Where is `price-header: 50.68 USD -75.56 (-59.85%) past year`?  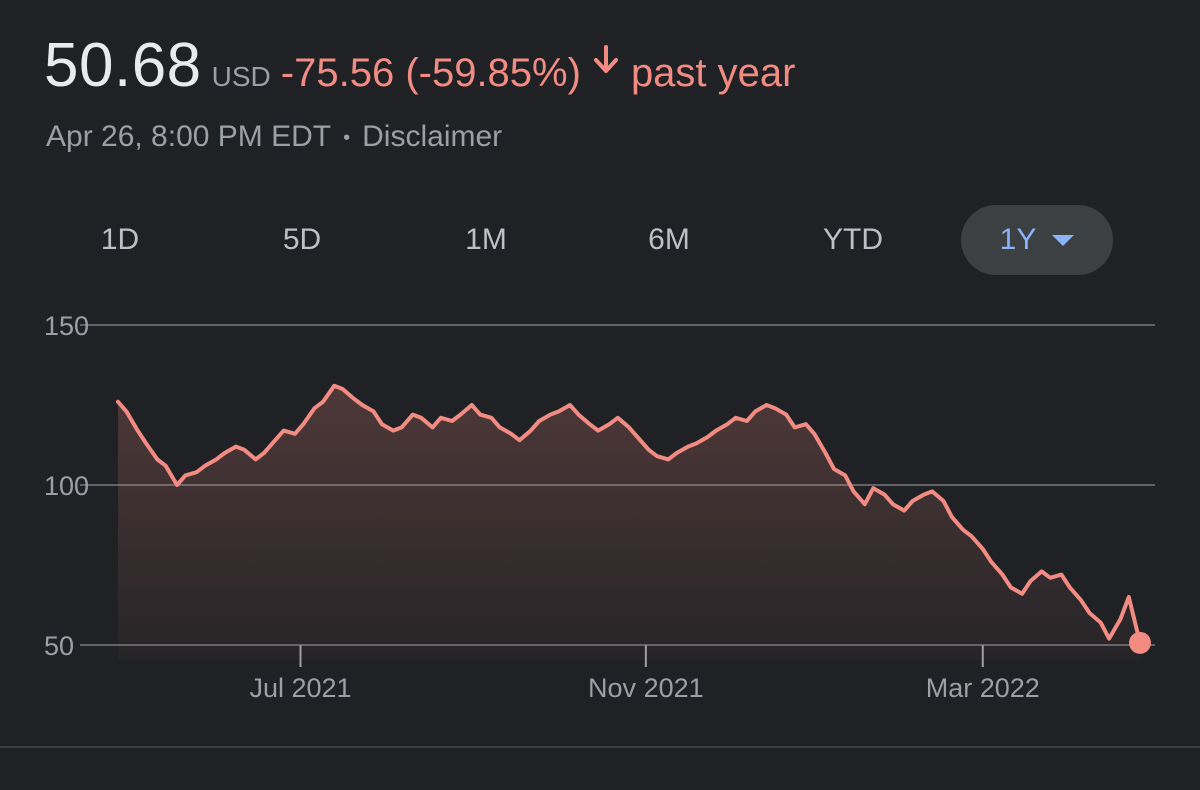
price-header: 50.68 USD -75.56 (-59.85%) past year is located at coordinates (419, 65).